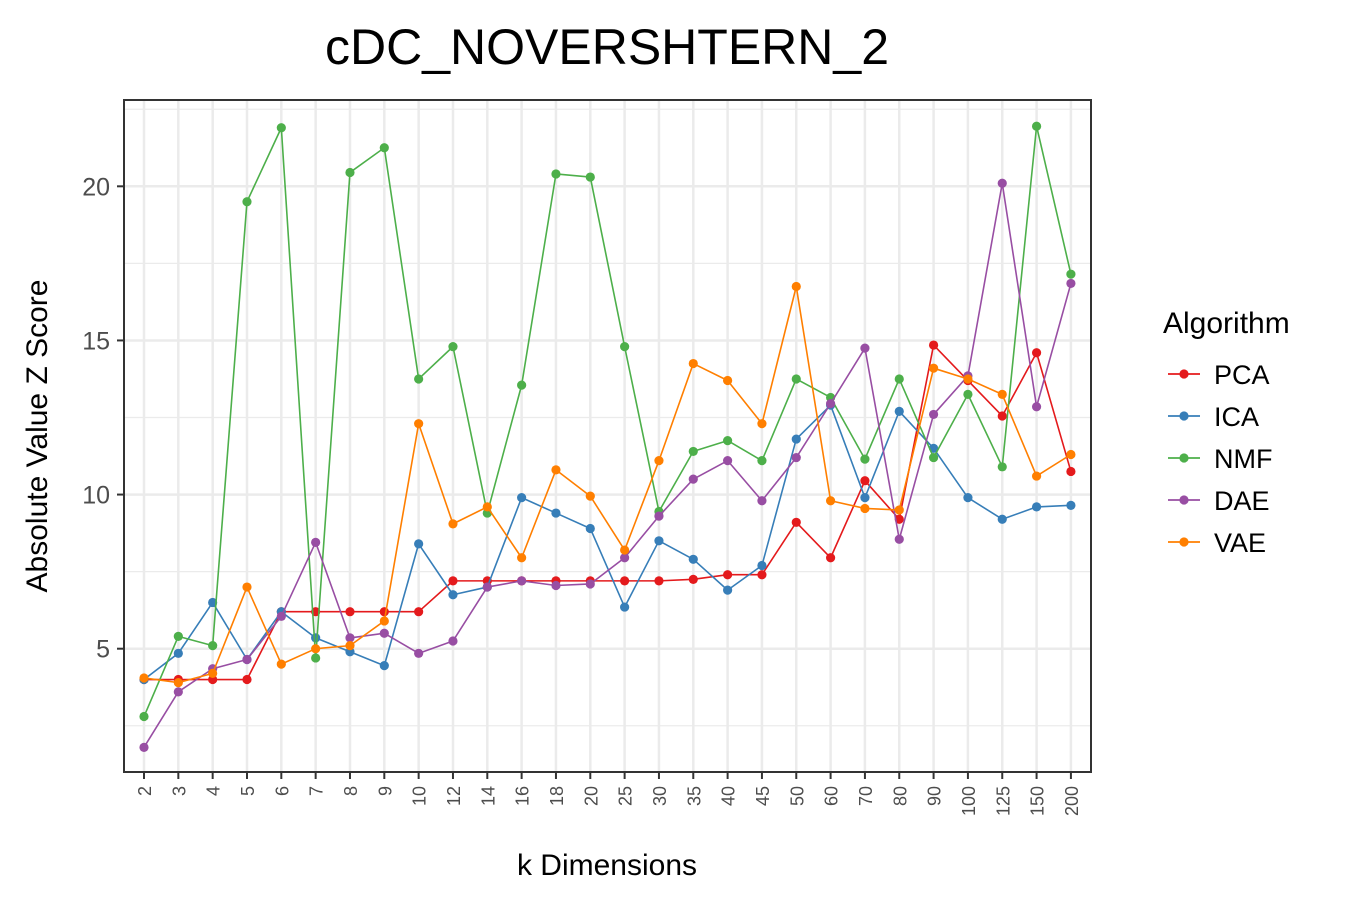 The width and height of the screenshot is (1350, 905). I want to click on x-tick-label: 40, so click(729, 796).